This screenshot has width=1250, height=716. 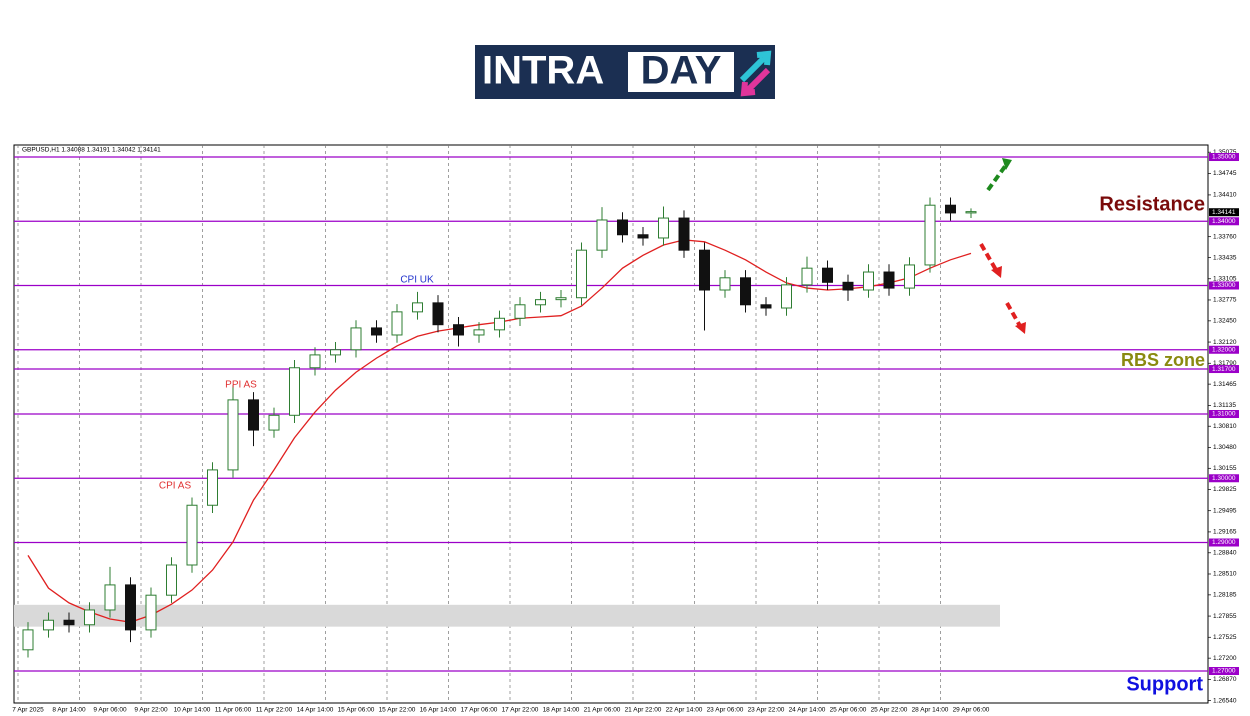 I want to click on y-tick-label: 1.31790, so click(x=1225, y=363).